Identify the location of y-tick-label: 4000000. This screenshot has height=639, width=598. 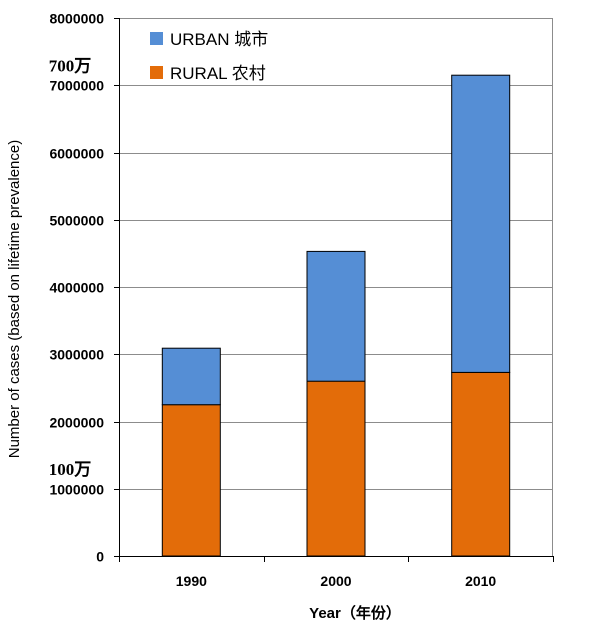
(76, 288).